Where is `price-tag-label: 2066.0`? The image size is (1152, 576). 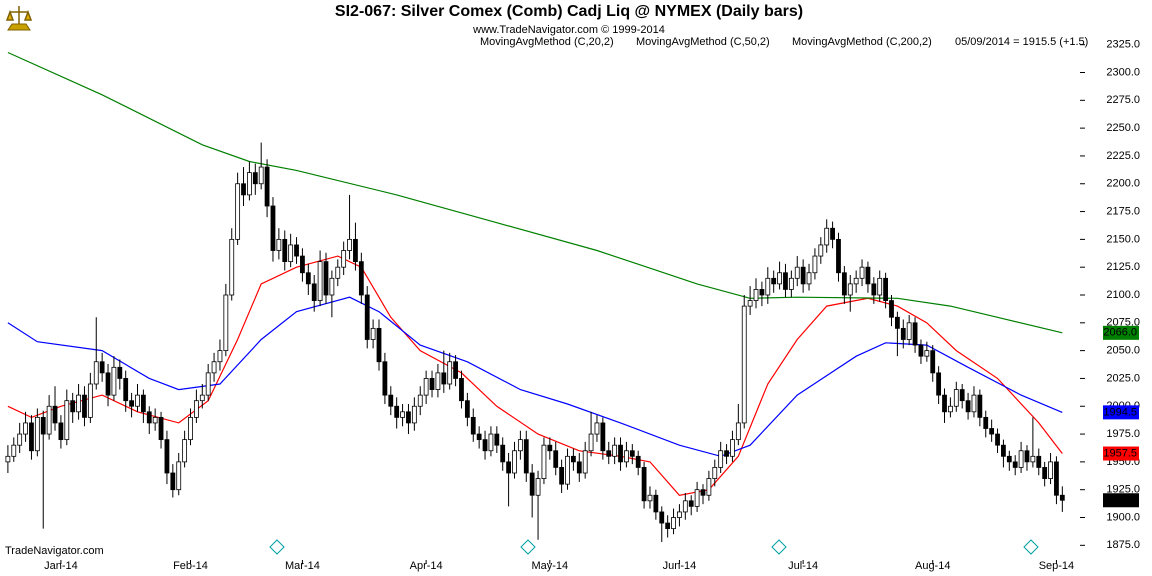 price-tag-label: 2066.0 is located at coordinates (1120, 333).